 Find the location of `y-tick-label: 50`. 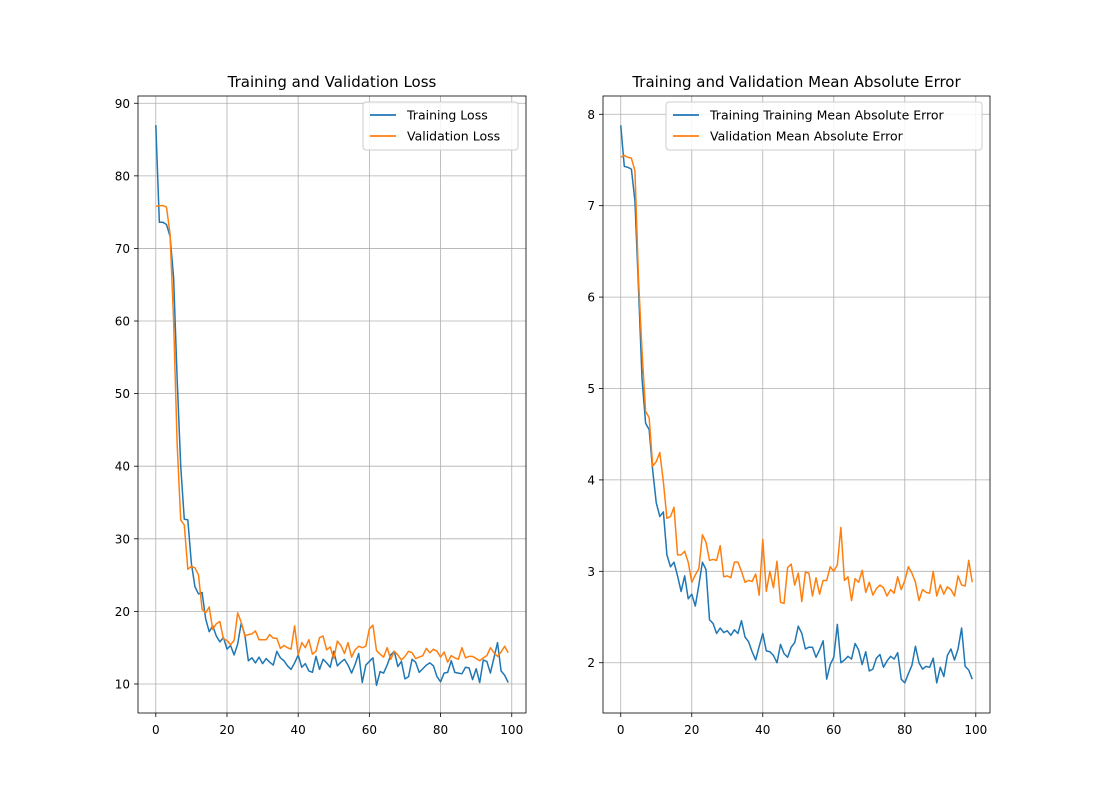

y-tick-label: 50 is located at coordinates (122, 394).